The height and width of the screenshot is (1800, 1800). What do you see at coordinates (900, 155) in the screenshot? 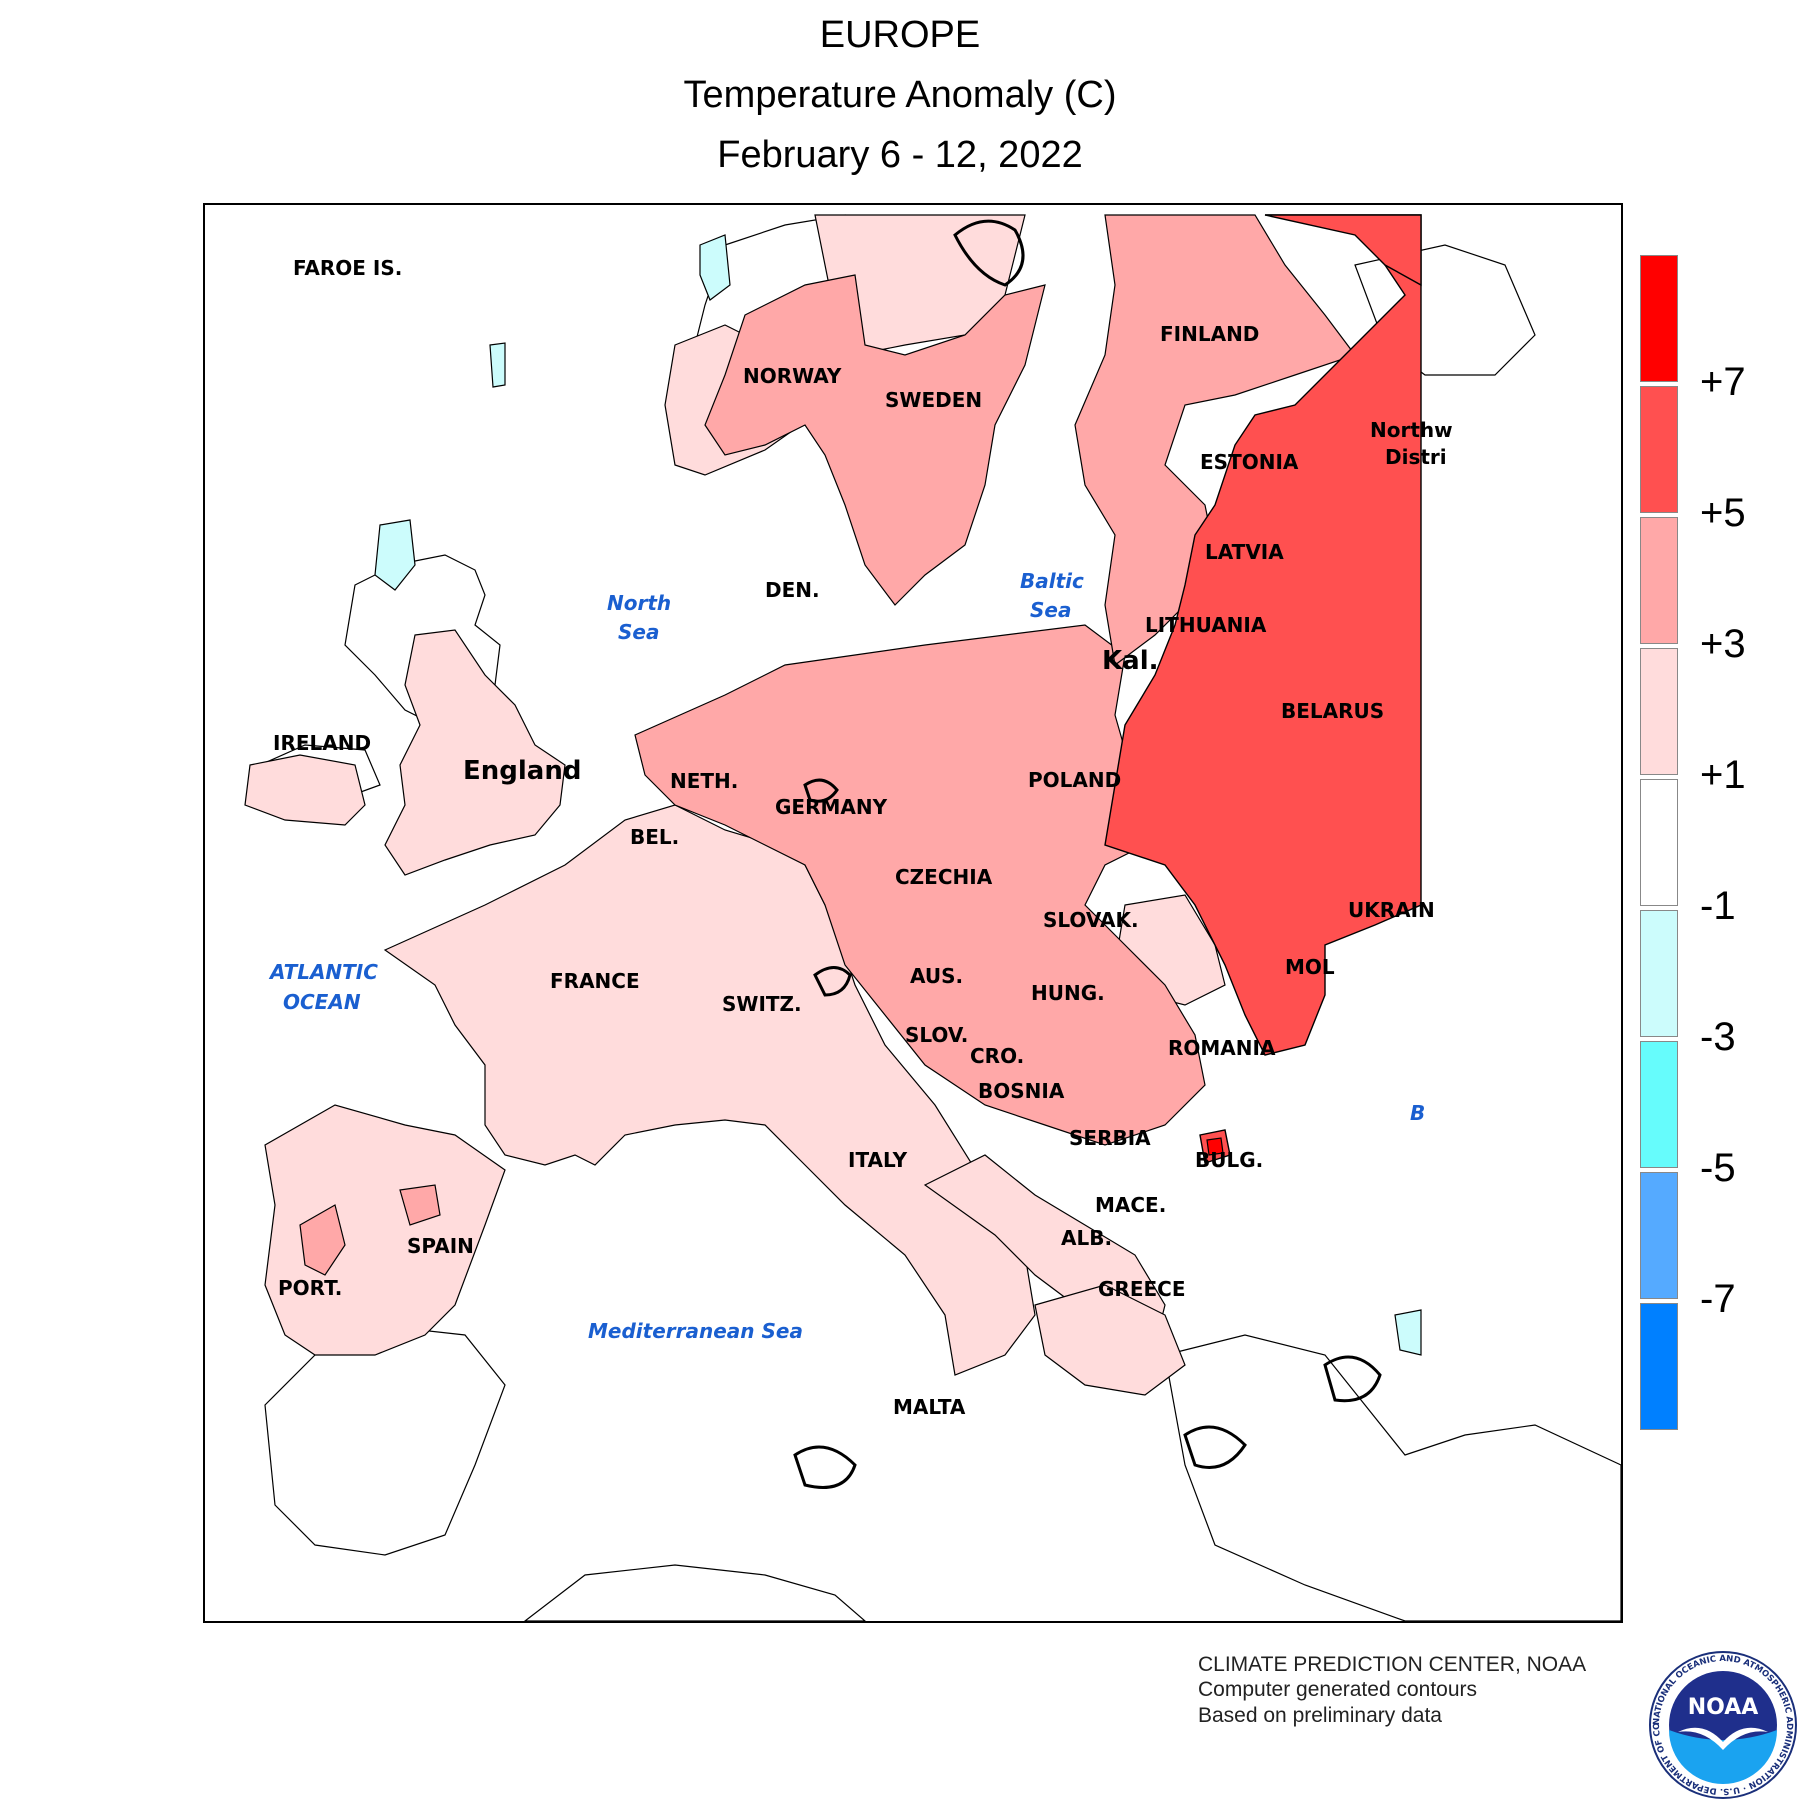
I see `title-date-range: February 6 - 12, 2022` at bounding box center [900, 155].